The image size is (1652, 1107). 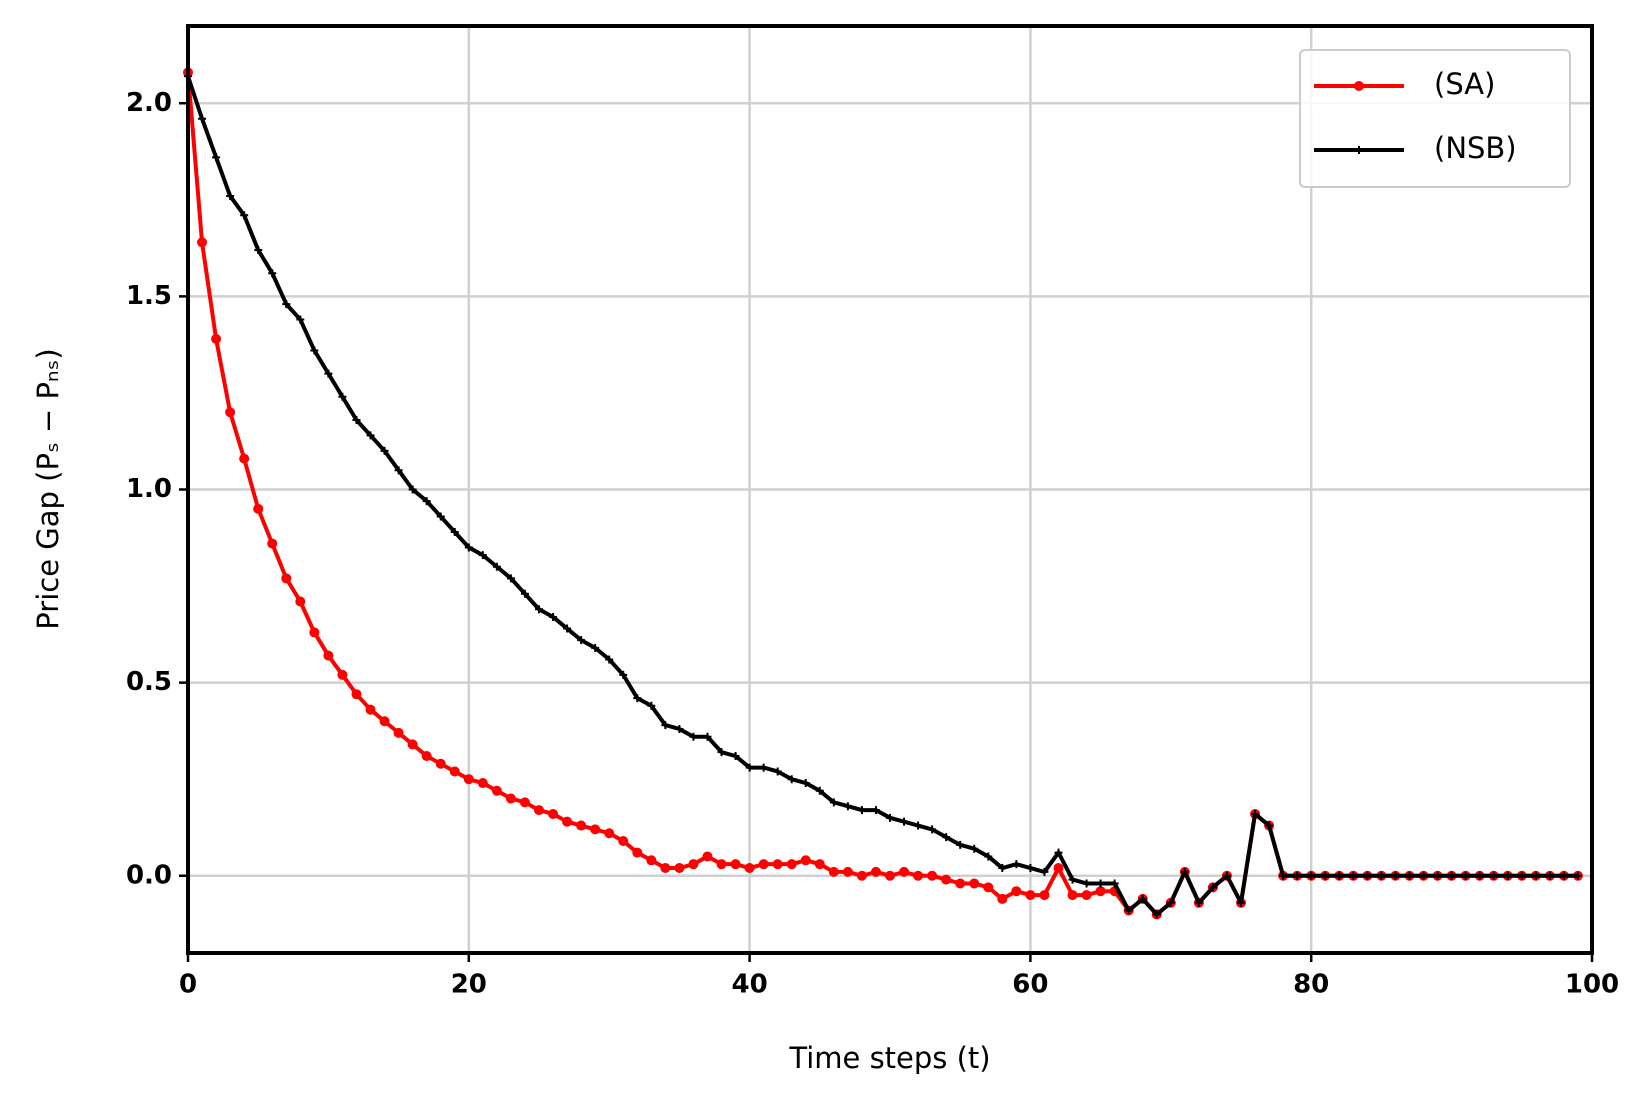 I want to click on x-tick-label: 60, so click(x=1030, y=985).